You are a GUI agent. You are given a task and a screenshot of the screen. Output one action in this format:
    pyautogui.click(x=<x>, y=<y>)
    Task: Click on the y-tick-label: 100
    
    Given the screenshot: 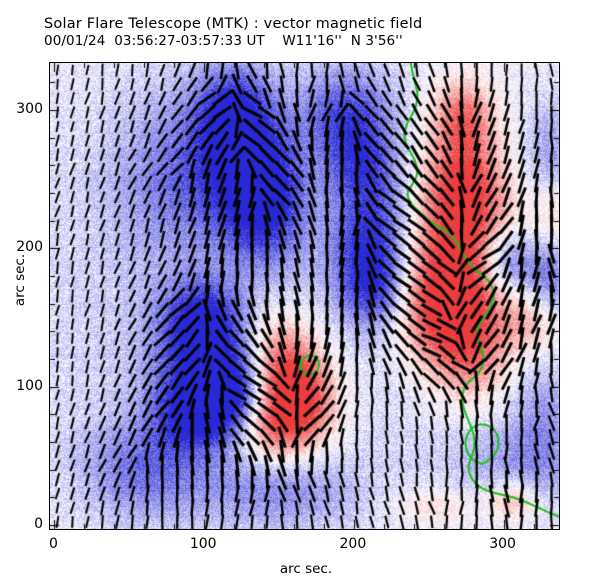 What is the action you would take?
    pyautogui.click(x=29, y=385)
    